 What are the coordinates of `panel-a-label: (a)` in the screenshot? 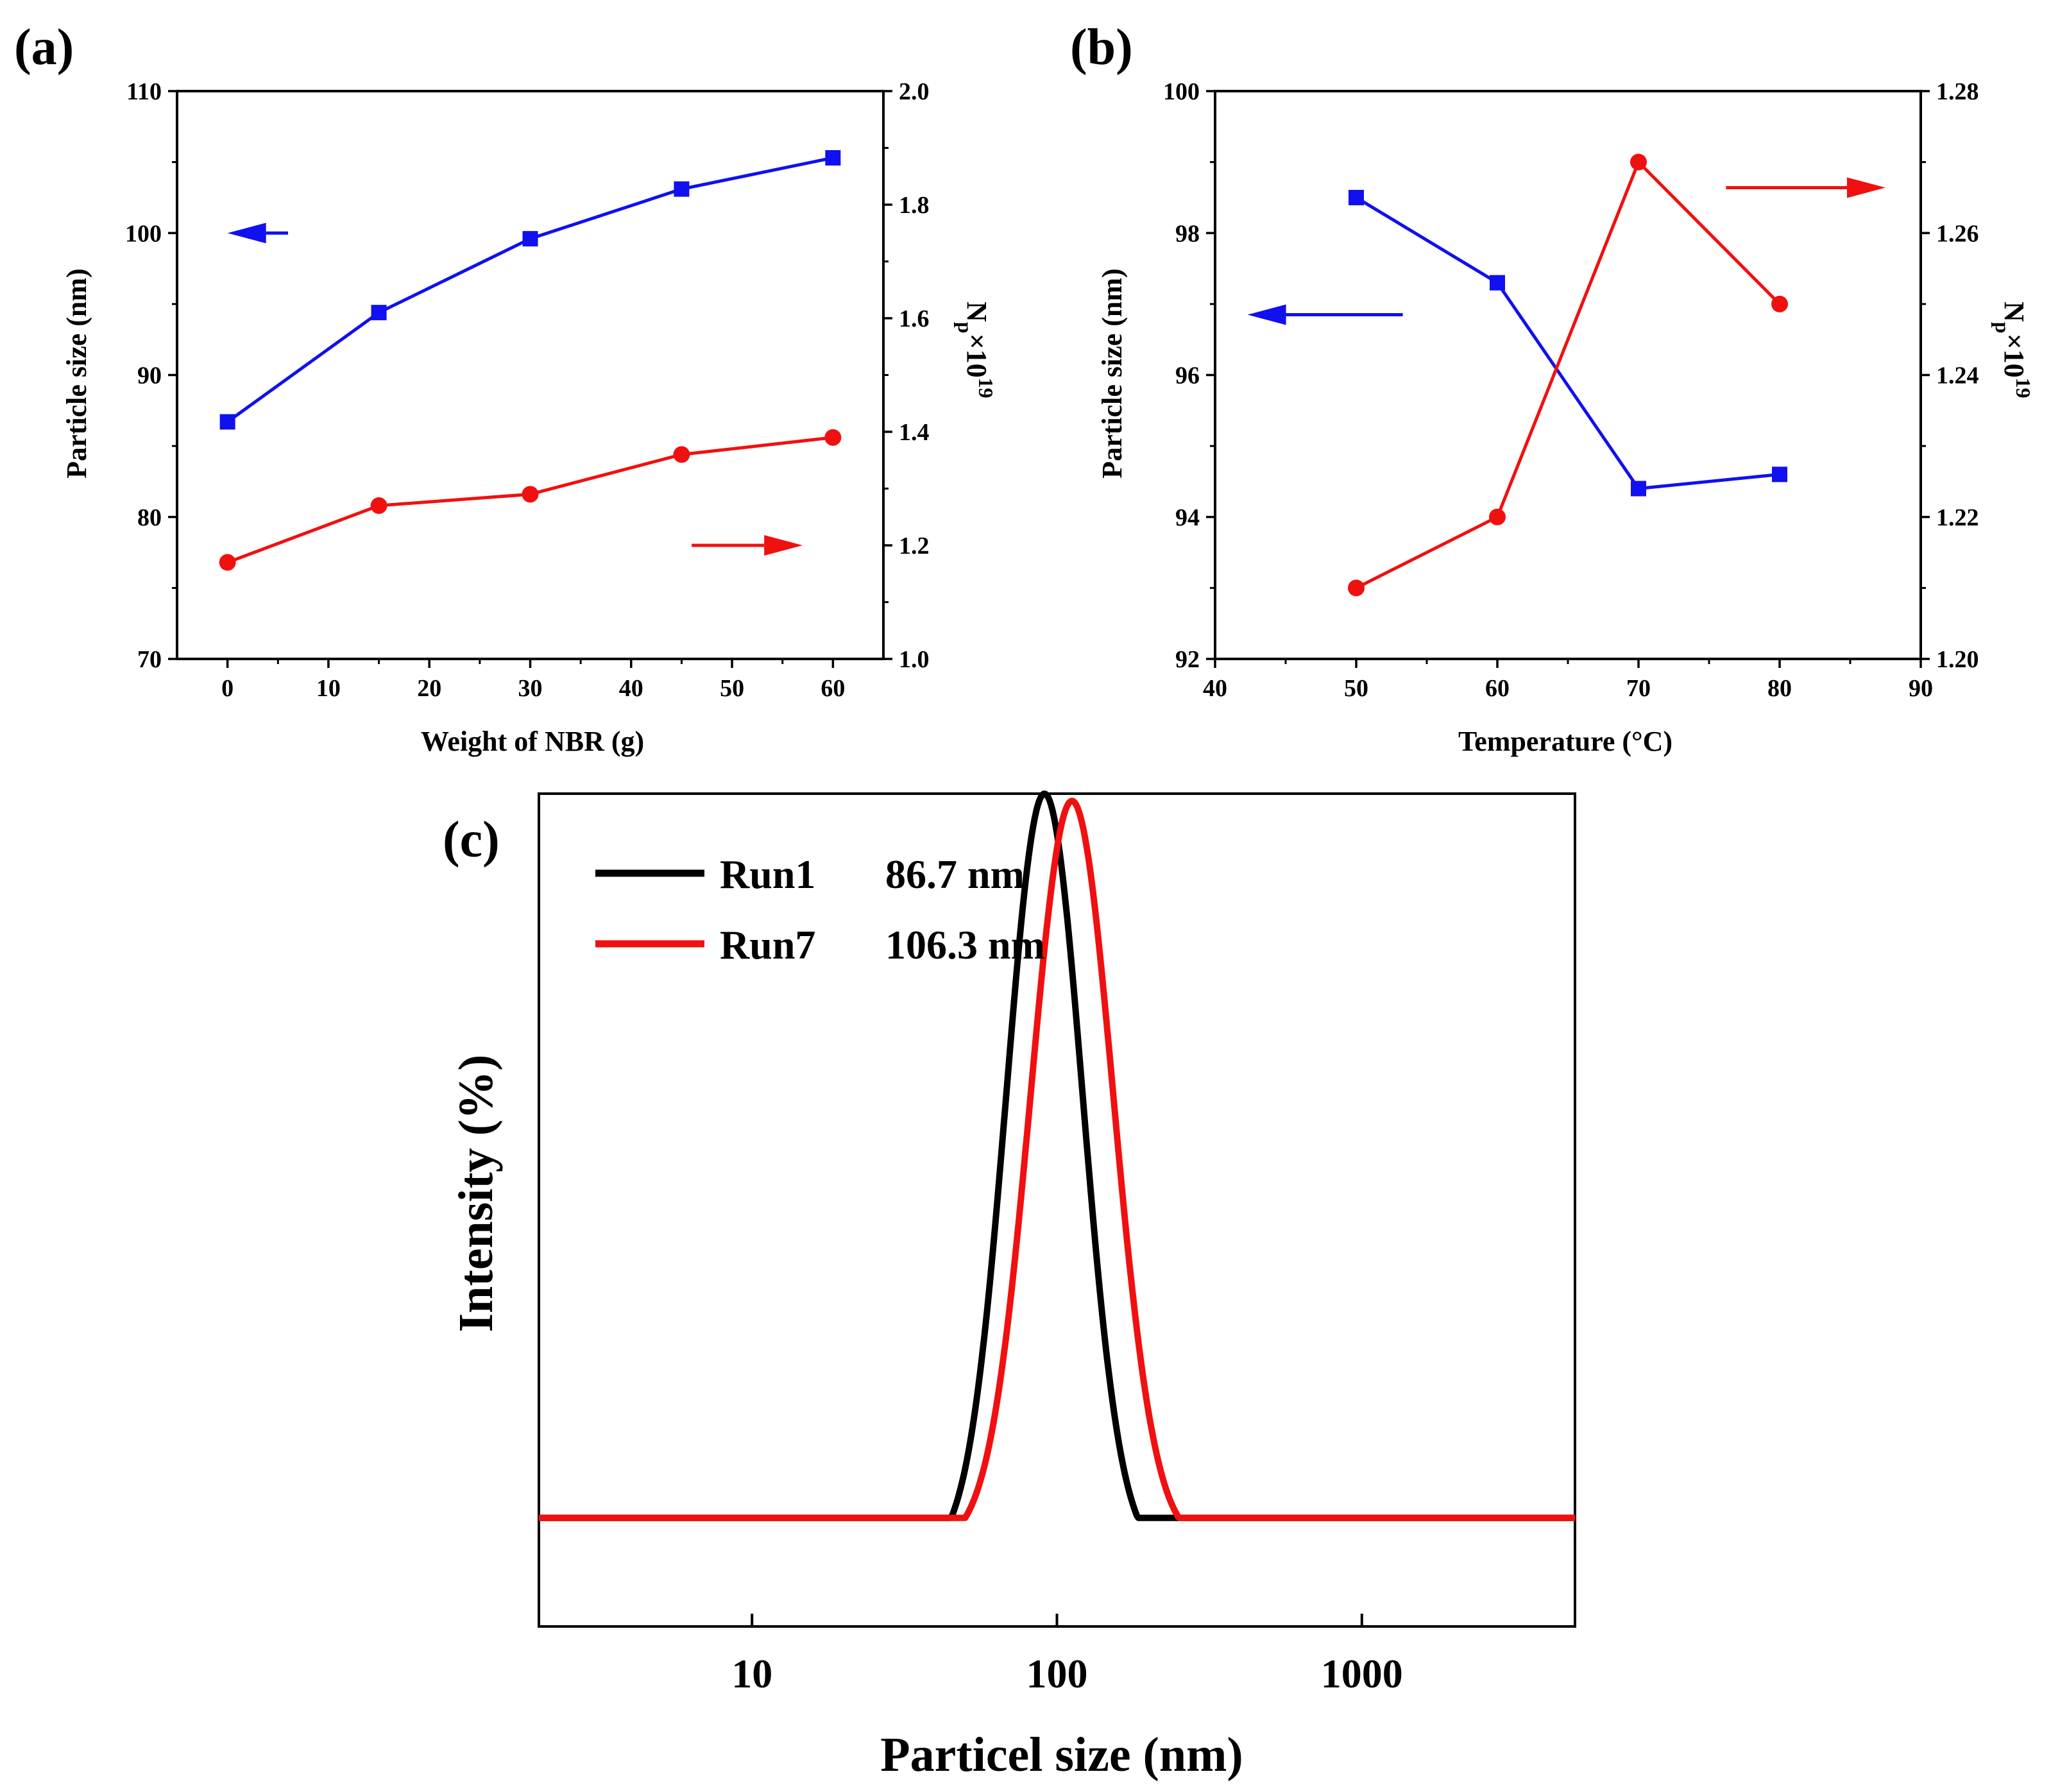 It's located at (44, 47).